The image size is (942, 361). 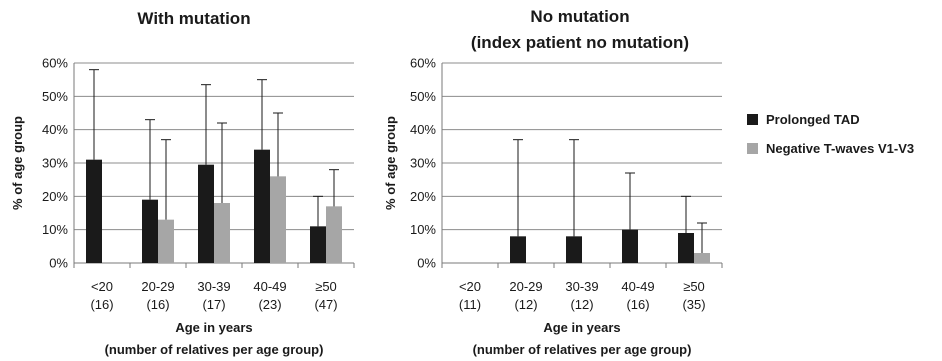 What do you see at coordinates (193, 18) in the screenshot?
I see `chart-title: With mutation` at bounding box center [193, 18].